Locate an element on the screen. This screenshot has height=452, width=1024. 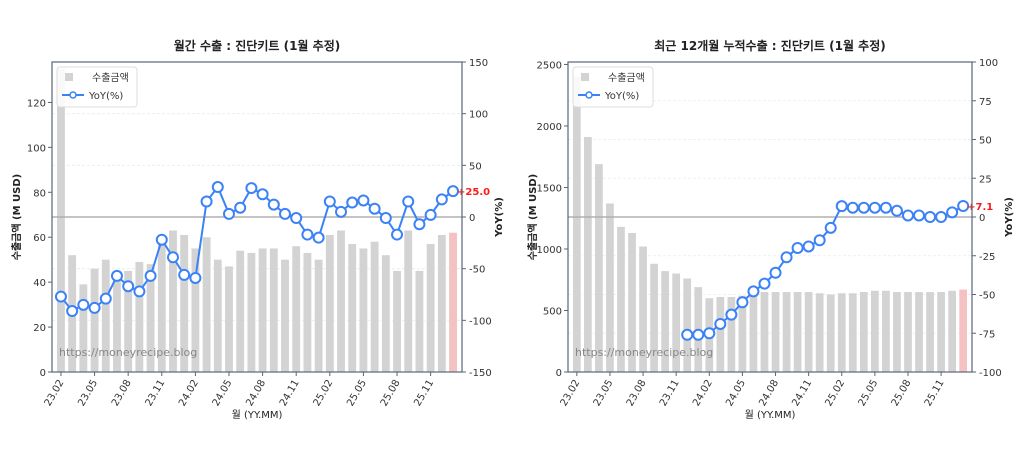
y-tick-label: 40 is located at coordinates (39, 283).